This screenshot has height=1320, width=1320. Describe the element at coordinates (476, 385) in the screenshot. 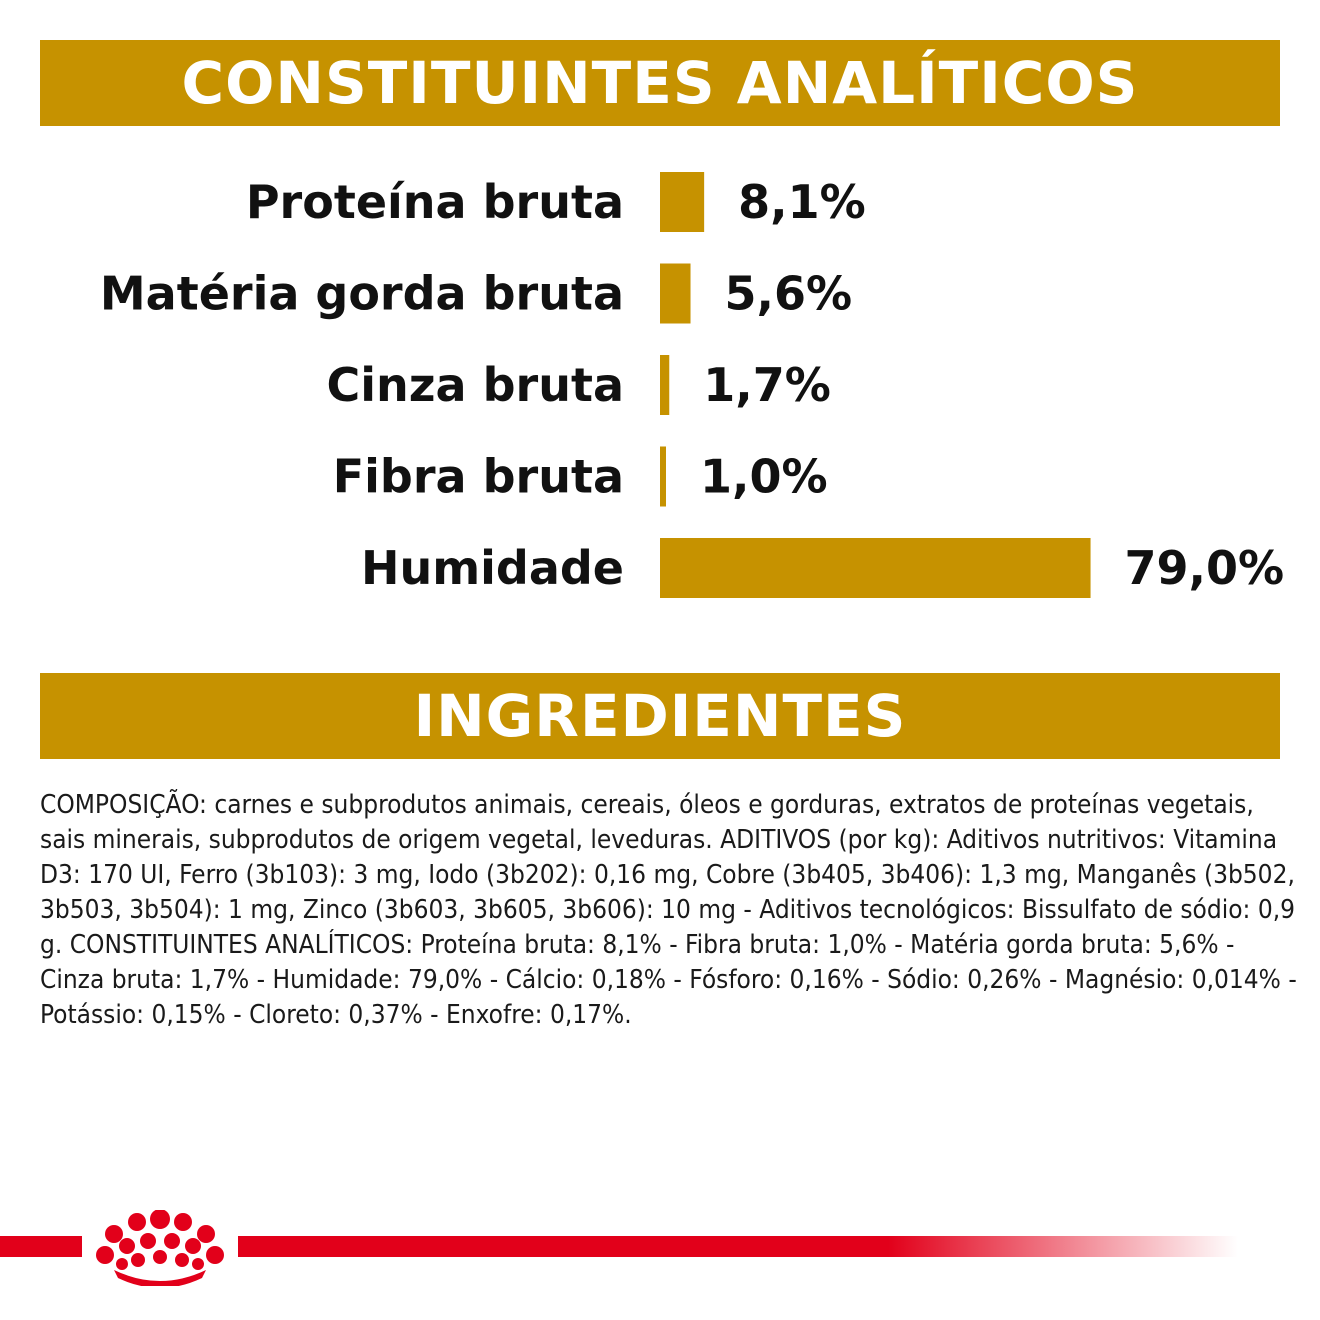

I see `bar-category-label: Cinza bruta` at that location.